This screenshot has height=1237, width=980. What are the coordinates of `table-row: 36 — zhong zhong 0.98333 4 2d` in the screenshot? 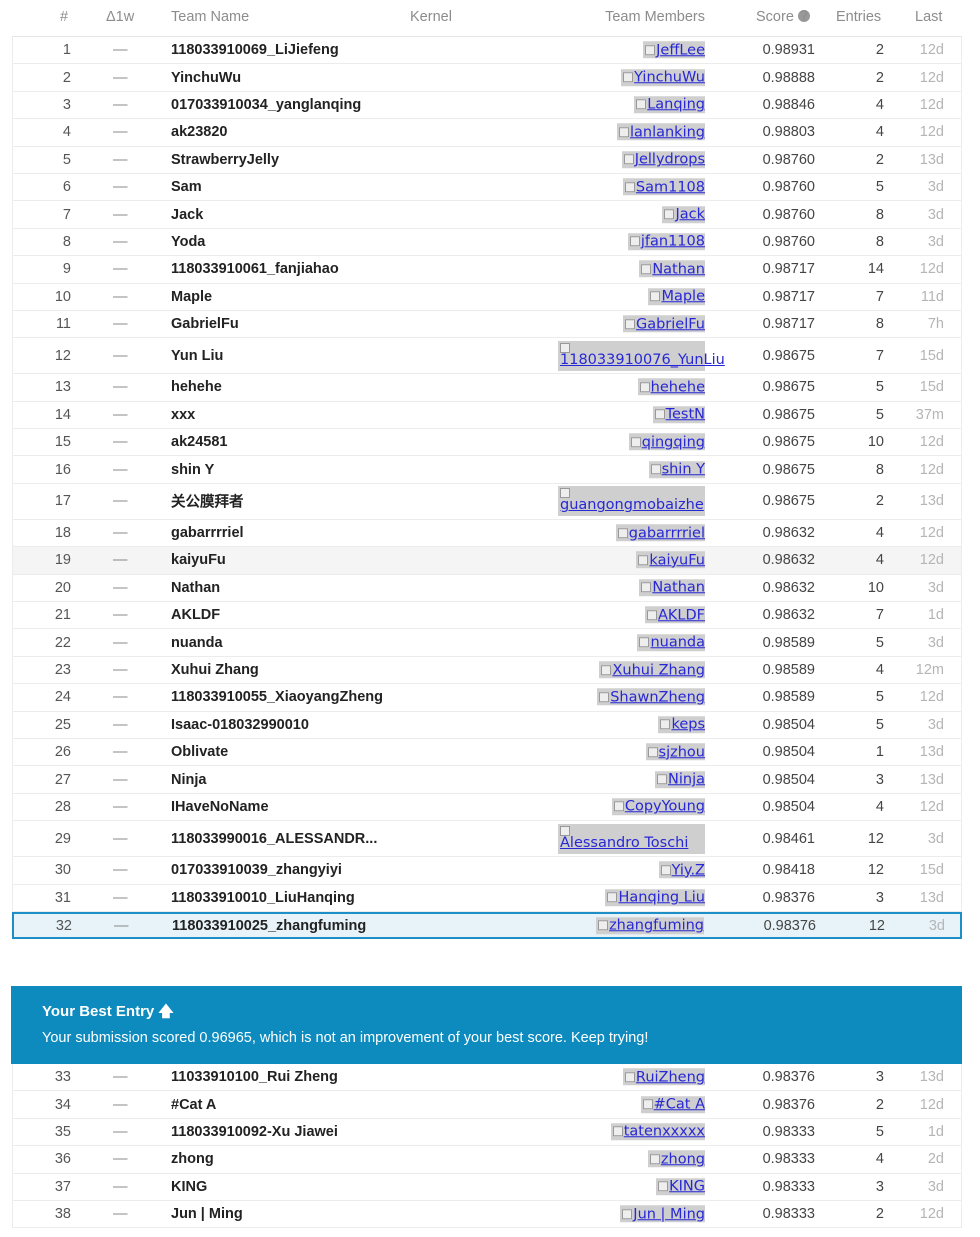 It's located at (487, 1160).